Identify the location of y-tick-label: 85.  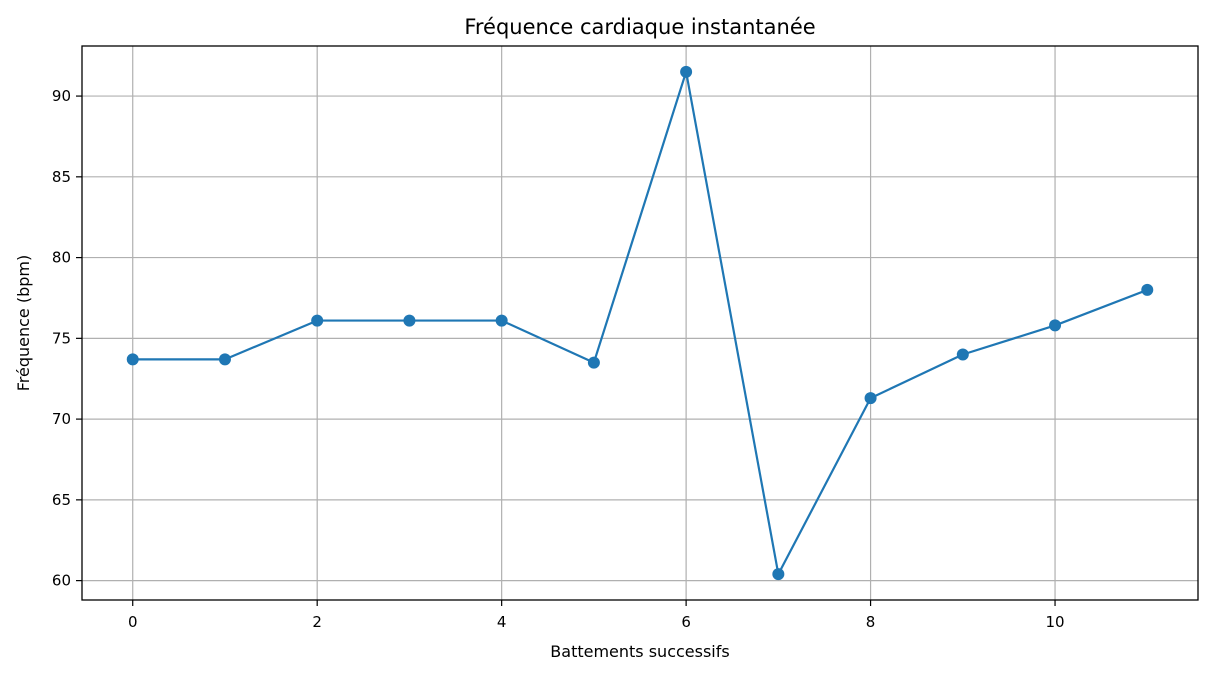
(61, 177).